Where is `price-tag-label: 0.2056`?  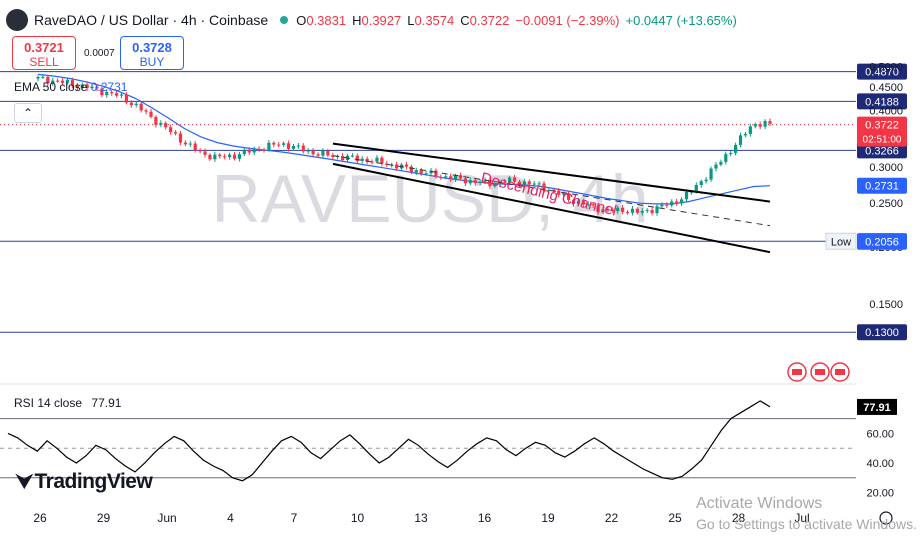 price-tag-label: 0.2056 is located at coordinates (882, 243).